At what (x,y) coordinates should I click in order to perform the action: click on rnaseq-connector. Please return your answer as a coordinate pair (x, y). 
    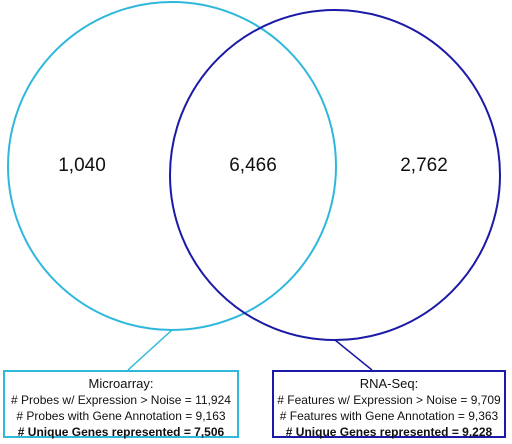
    Looking at the image, I should click on (353, 355).